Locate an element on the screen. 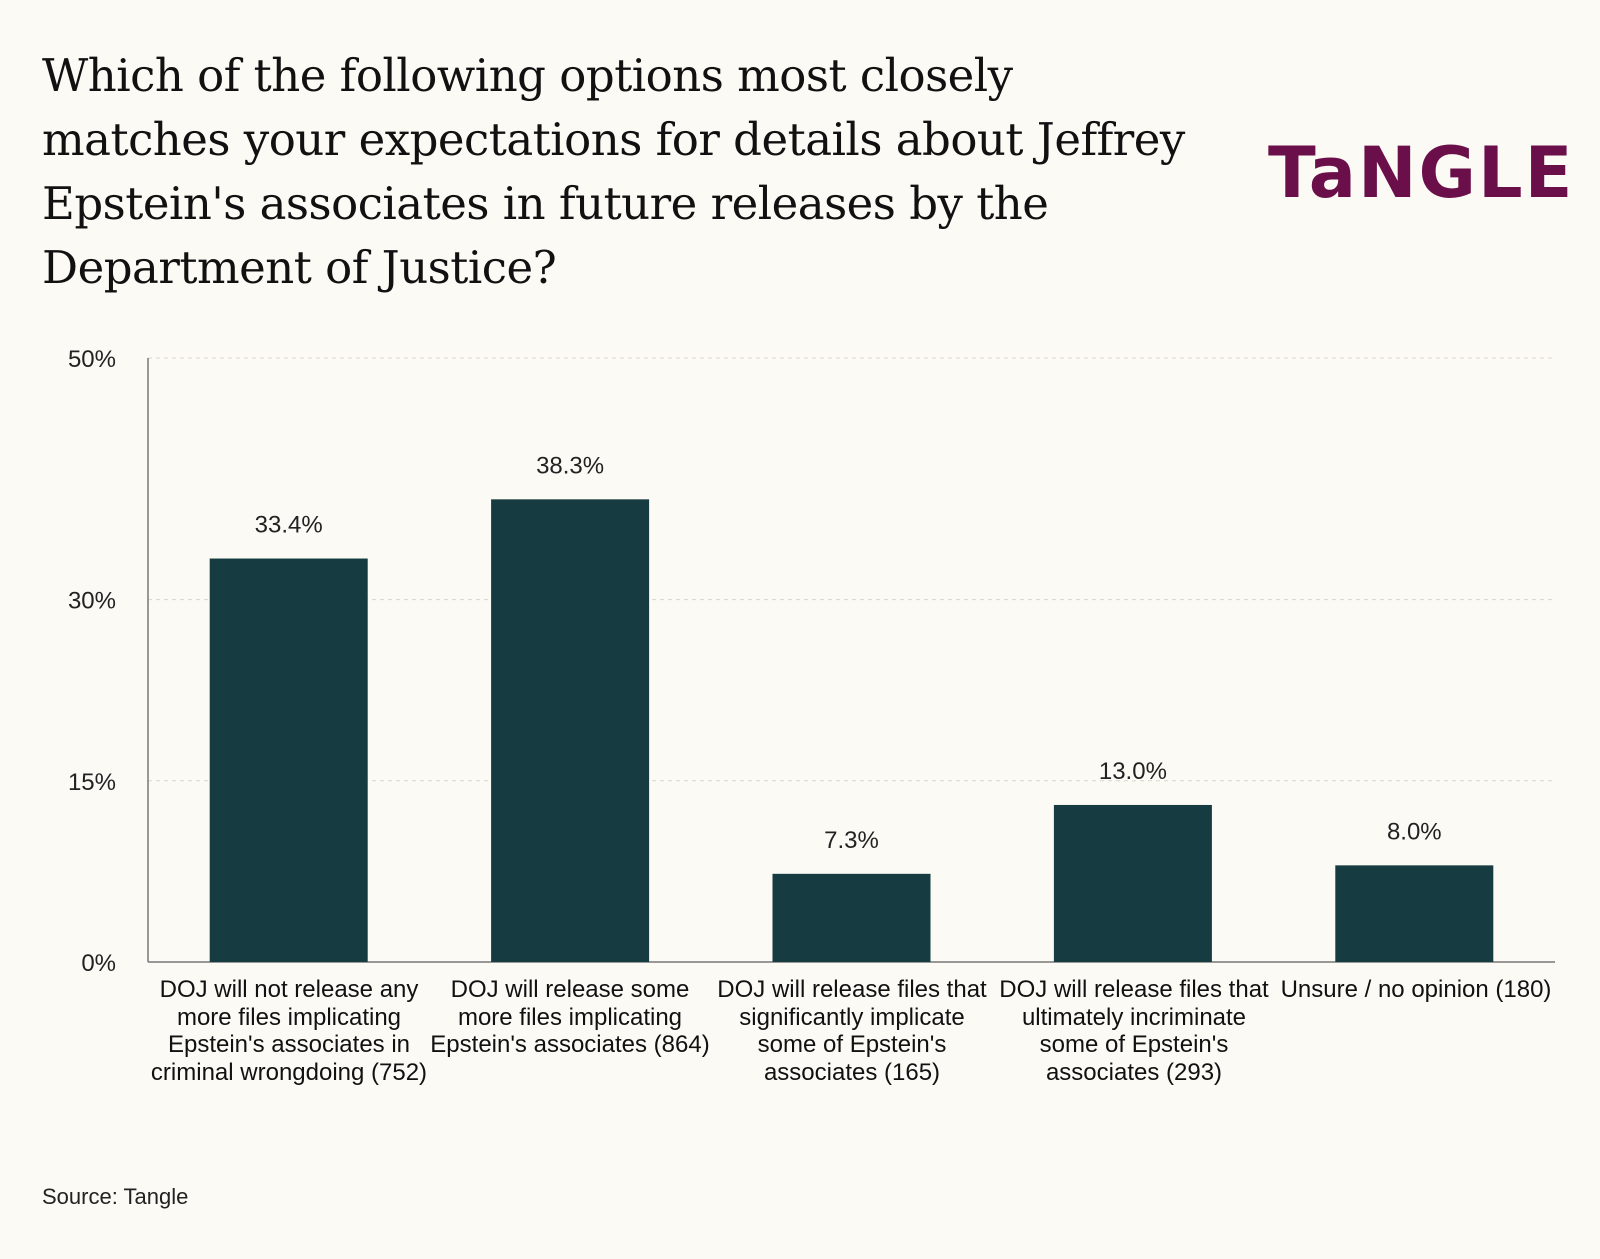 This screenshot has height=1259, width=1600. value-label-2: 7.3% is located at coordinates (851, 840).